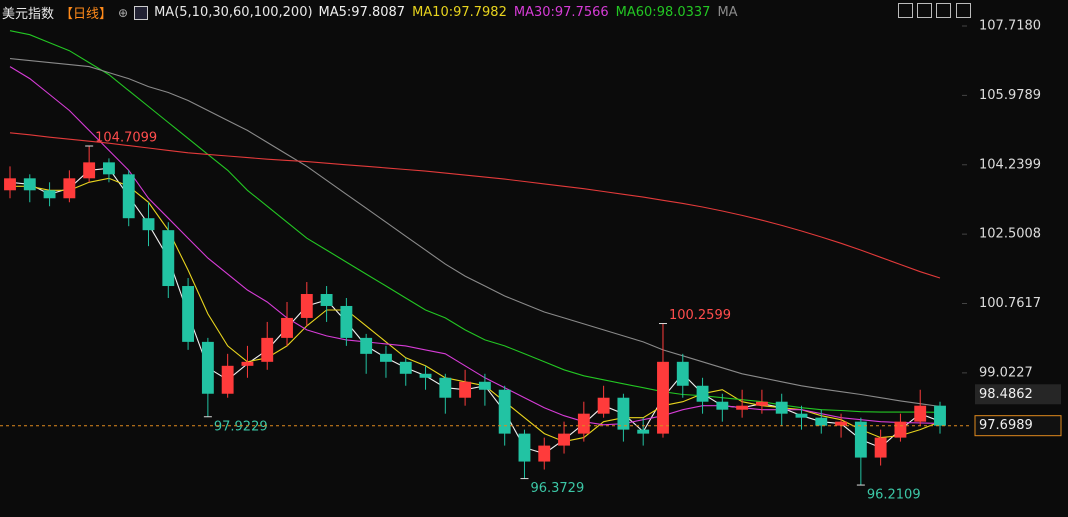  What do you see at coordinates (561, 12) in the screenshot?
I see `legend-entry: MA30:97.7566` at bounding box center [561, 12].